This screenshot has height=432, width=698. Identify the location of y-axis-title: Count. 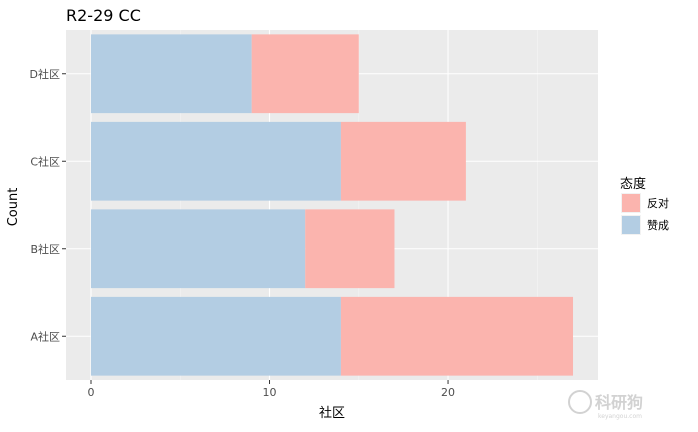
(13, 207).